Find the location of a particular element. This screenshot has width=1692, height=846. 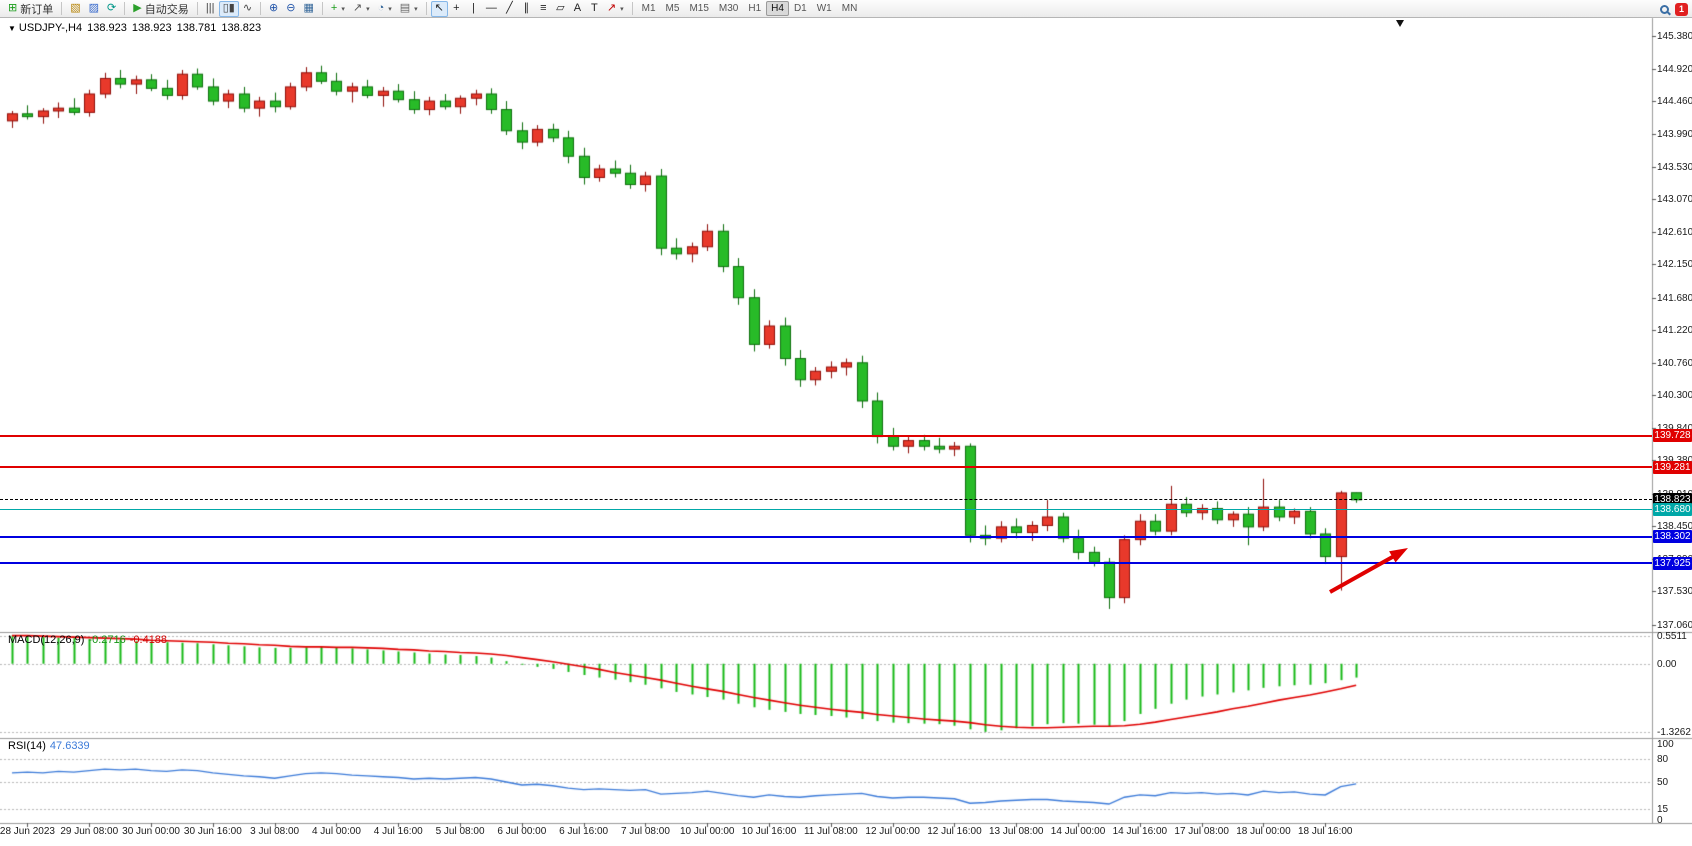

rsi-name: RSI(14) is located at coordinates (27, 746).